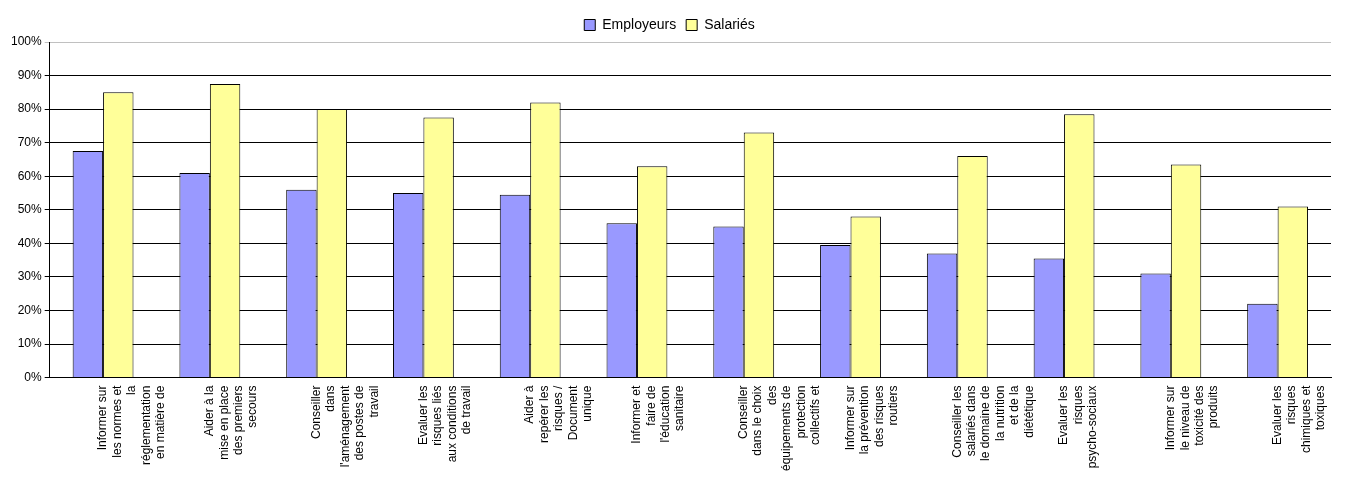 This screenshot has width=1349, height=482. Describe the element at coordinates (30, 141) in the screenshot. I see `y-tick-label: 70%` at that location.